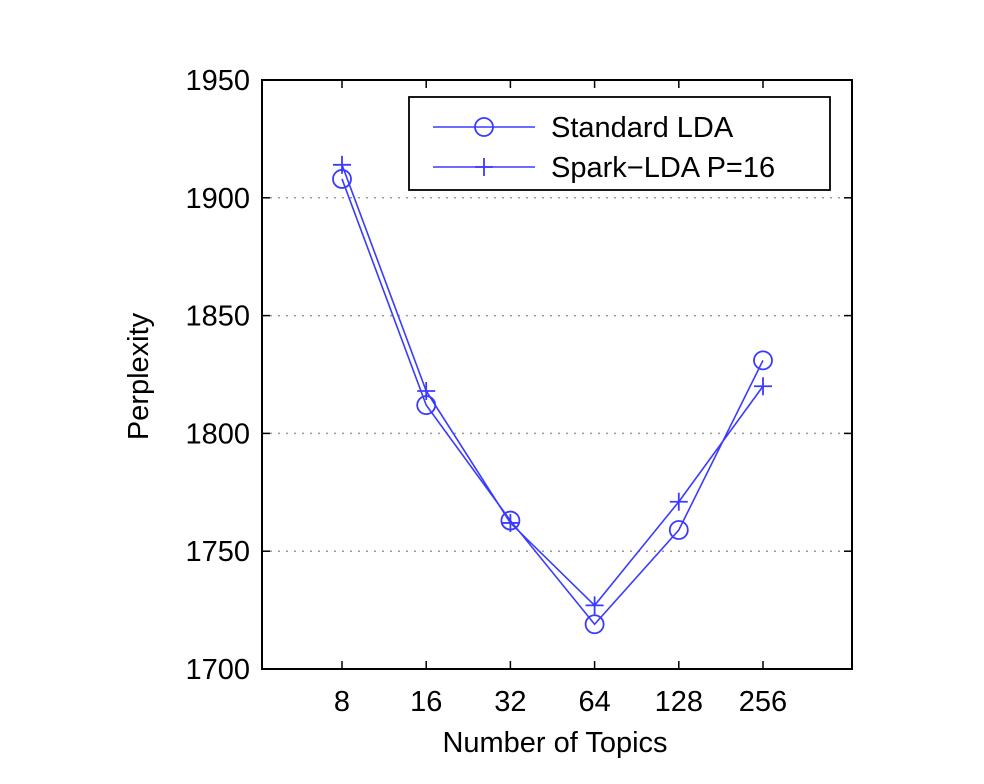  Describe the element at coordinates (342, 702) in the screenshot. I see `x-tick-label: 8` at that location.